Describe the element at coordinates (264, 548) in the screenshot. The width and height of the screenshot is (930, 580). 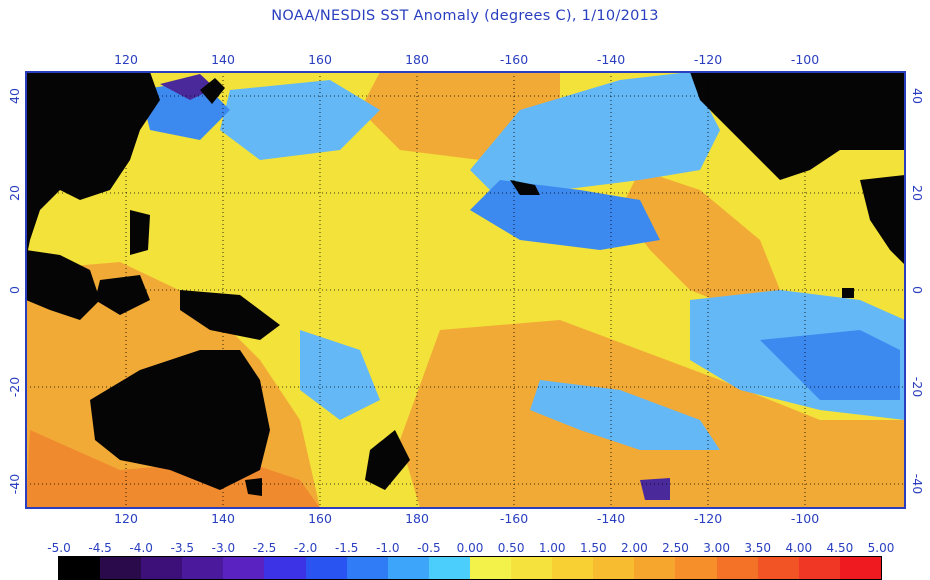
I see `colorbar-label: -2.5` at that location.